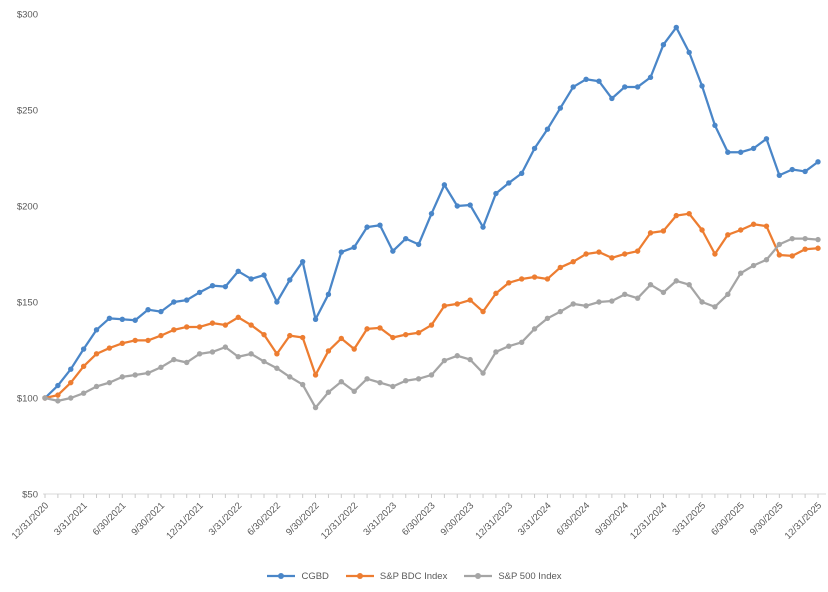 This screenshot has height=592, width=828. What do you see at coordinates (478, 576) in the screenshot?
I see `legend-swatch-sp-500-icon` at bounding box center [478, 576].